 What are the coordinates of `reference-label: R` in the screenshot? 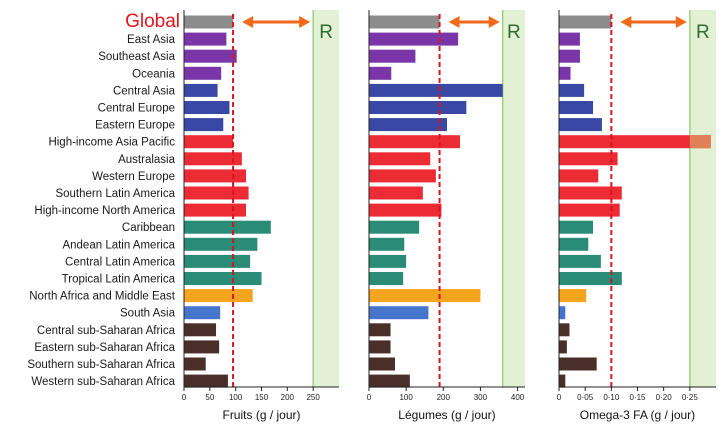 It's located at (703, 32).